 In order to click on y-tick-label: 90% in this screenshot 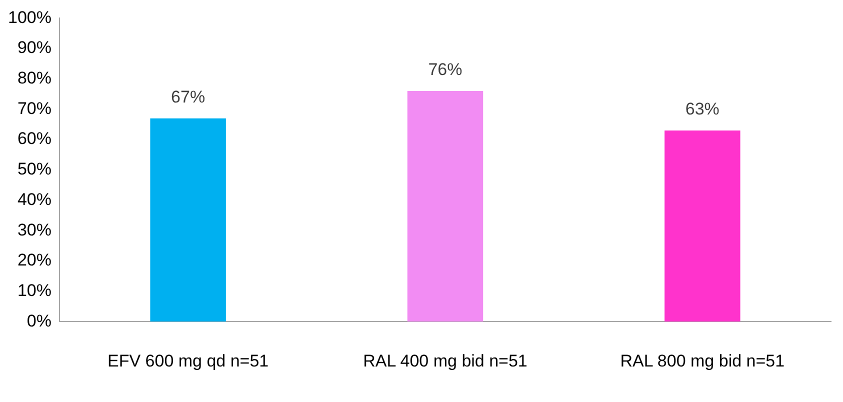, I will do `click(34, 48)`.